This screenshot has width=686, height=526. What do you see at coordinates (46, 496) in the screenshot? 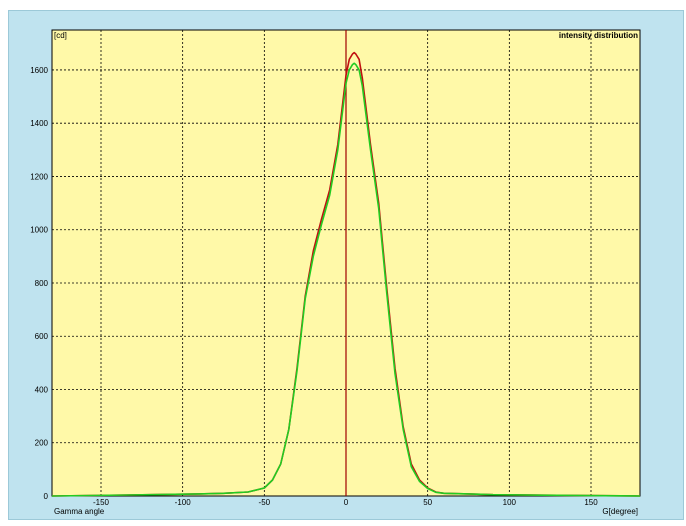
I see `y-tick-label: 0` at bounding box center [46, 496].